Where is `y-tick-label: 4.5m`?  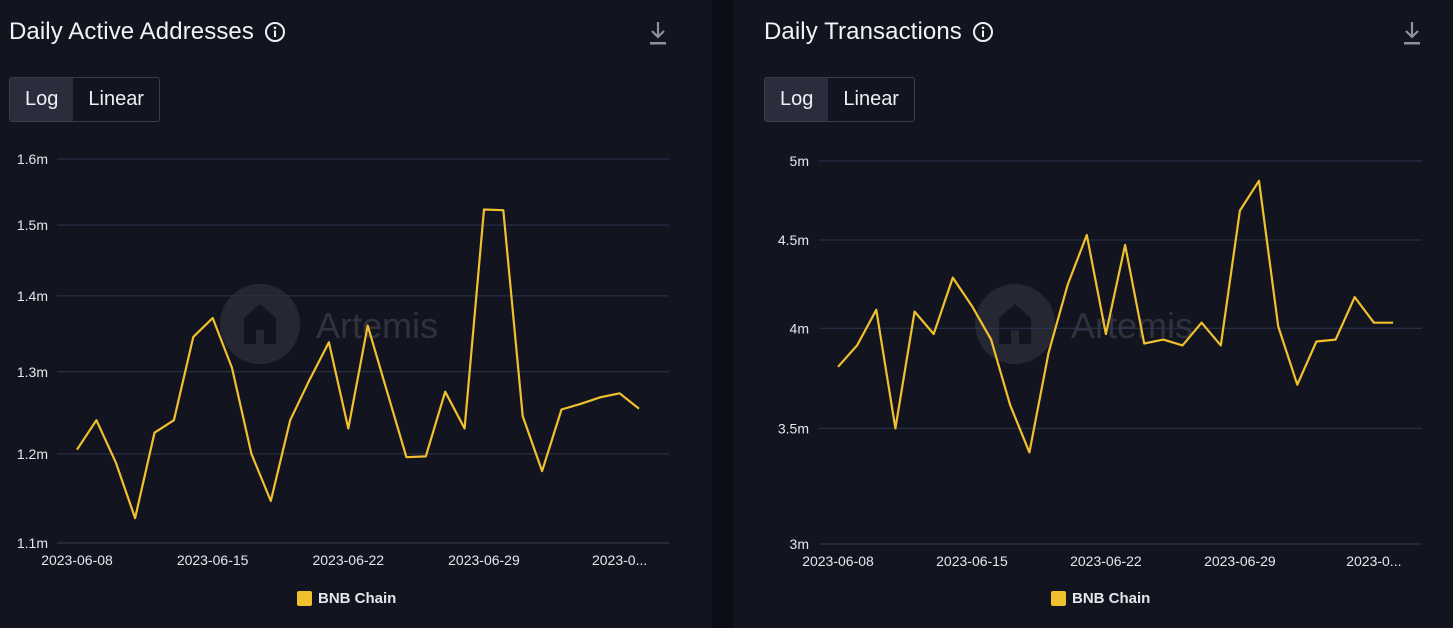 y-tick-label: 4.5m is located at coordinates (793, 240).